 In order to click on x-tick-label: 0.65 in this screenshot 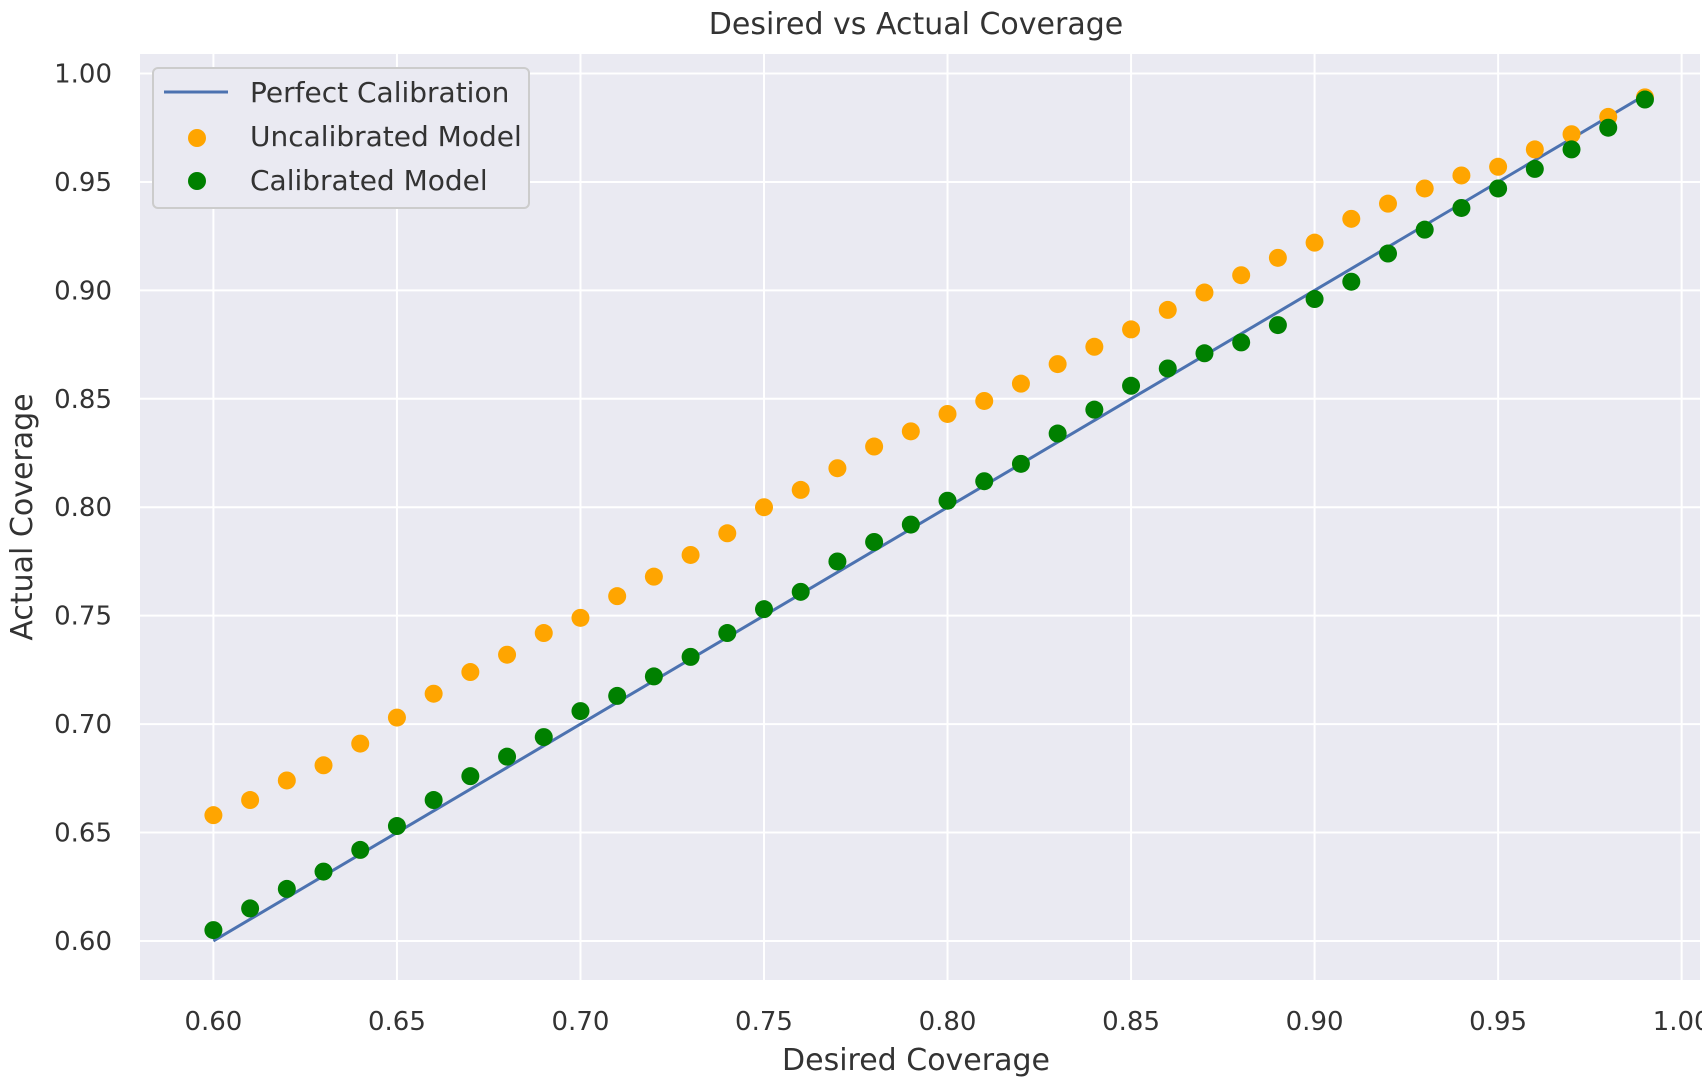, I will do `click(397, 1022)`.